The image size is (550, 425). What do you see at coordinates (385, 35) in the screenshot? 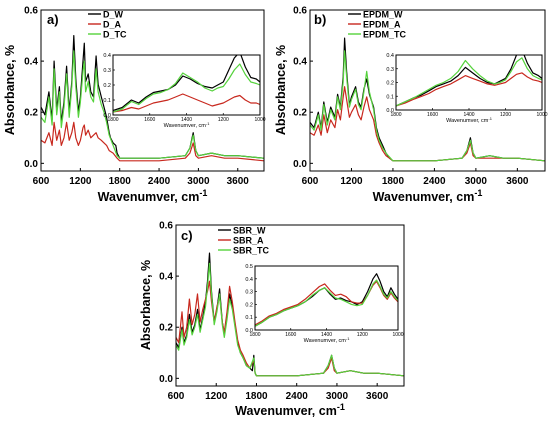
I see `legend-label-EPDM_TC: EPDM_TC` at bounding box center [385, 35].